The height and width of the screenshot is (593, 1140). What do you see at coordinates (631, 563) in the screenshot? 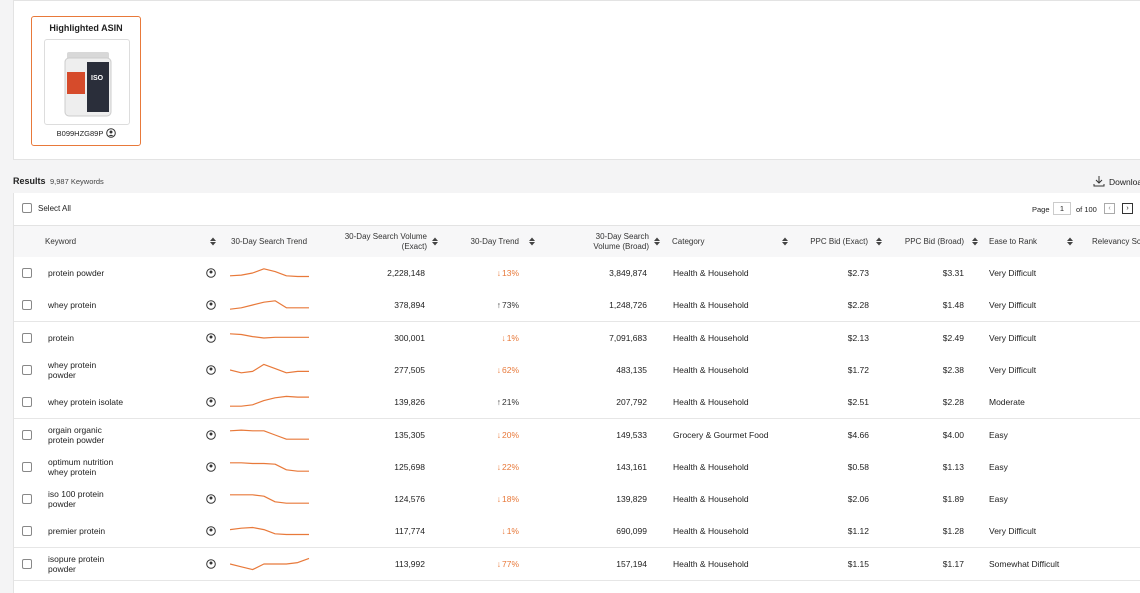
I see `volume-broad: 157,194` at bounding box center [631, 563].